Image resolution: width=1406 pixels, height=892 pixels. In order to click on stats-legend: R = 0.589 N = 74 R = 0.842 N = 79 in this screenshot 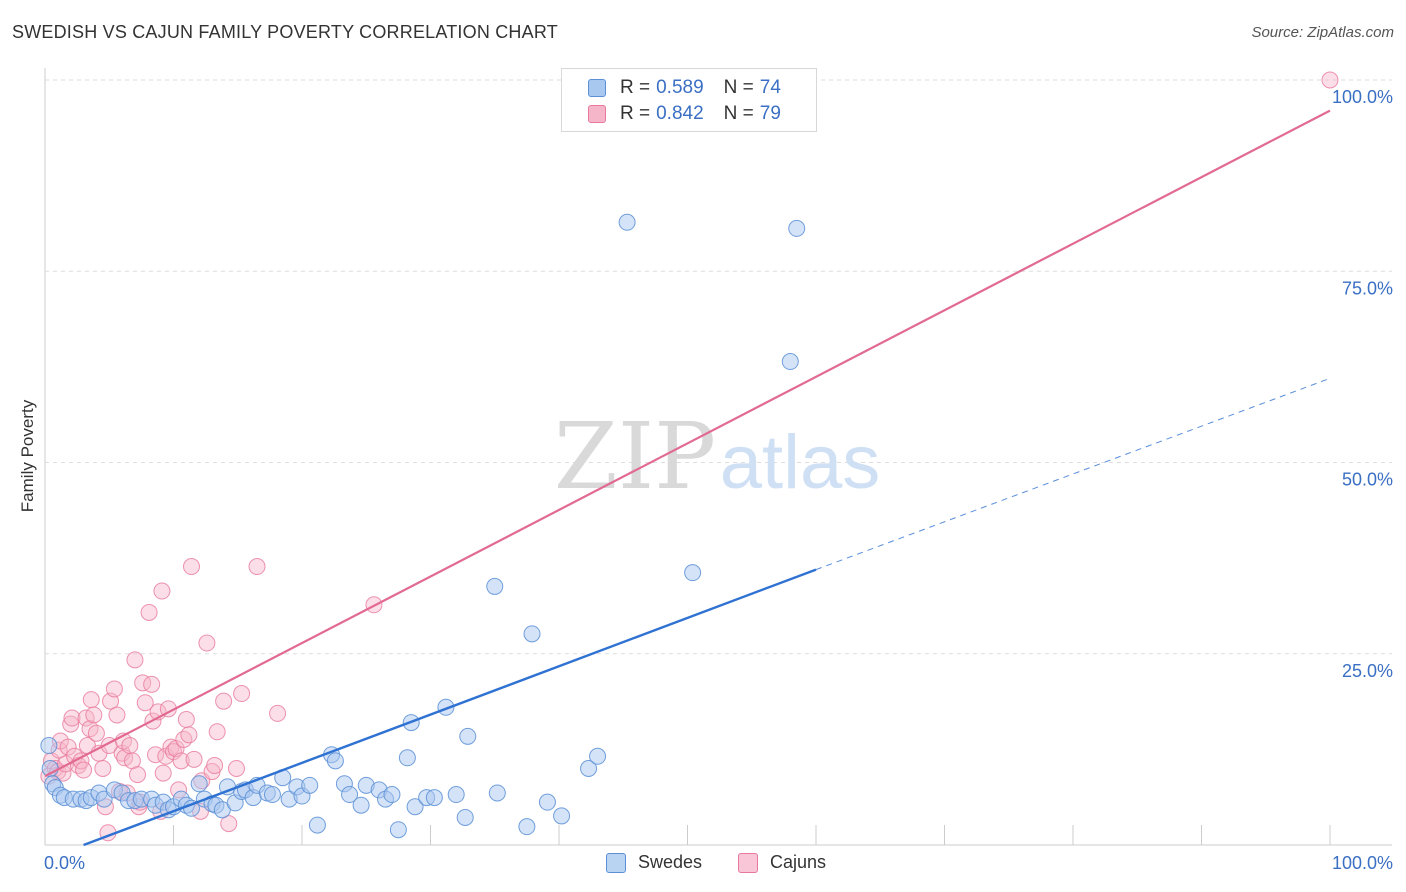, I will do `click(689, 100)`.